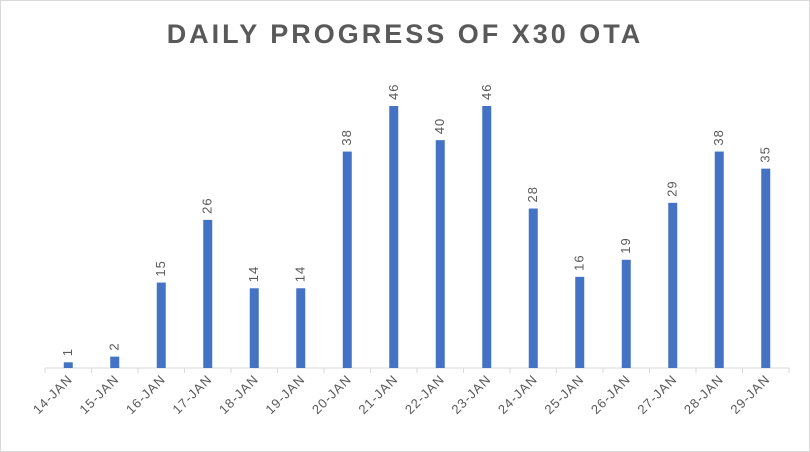 This screenshot has width=810, height=452. Describe the element at coordinates (533, 288) in the screenshot. I see `bar-24-jan` at that location.